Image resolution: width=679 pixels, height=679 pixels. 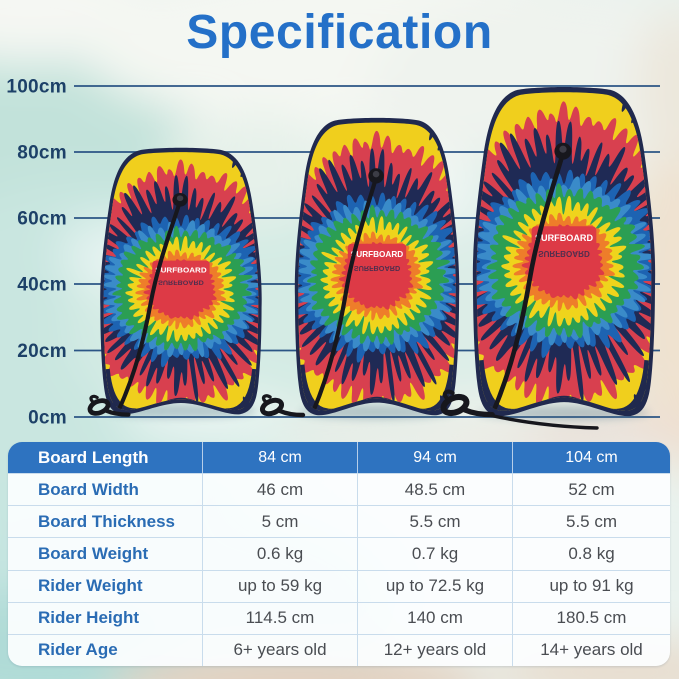 I want to click on svg-text: 80cm, so click(x=42, y=153).